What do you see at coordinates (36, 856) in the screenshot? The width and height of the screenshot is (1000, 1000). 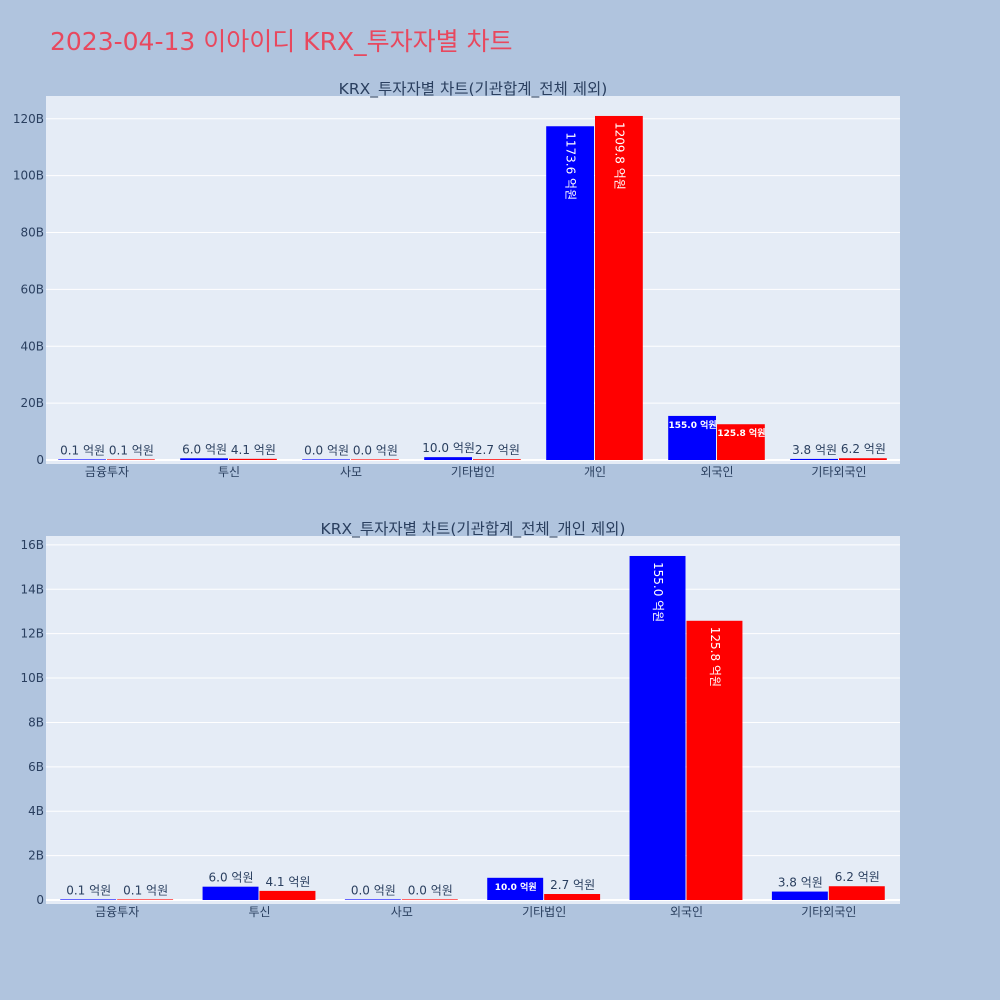 I see `y-tick-label: 2B` at bounding box center [36, 856].